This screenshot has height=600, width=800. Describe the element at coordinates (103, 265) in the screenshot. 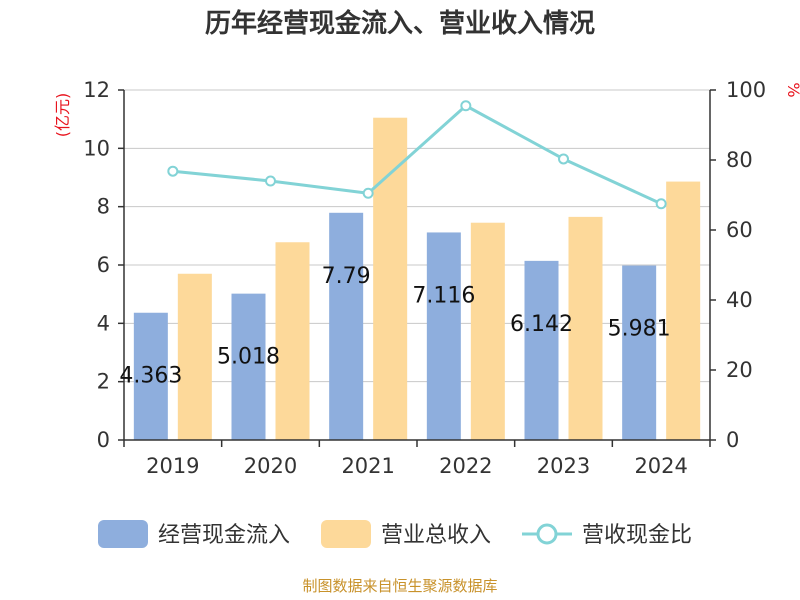

I see `left-tick-label: 6` at that location.